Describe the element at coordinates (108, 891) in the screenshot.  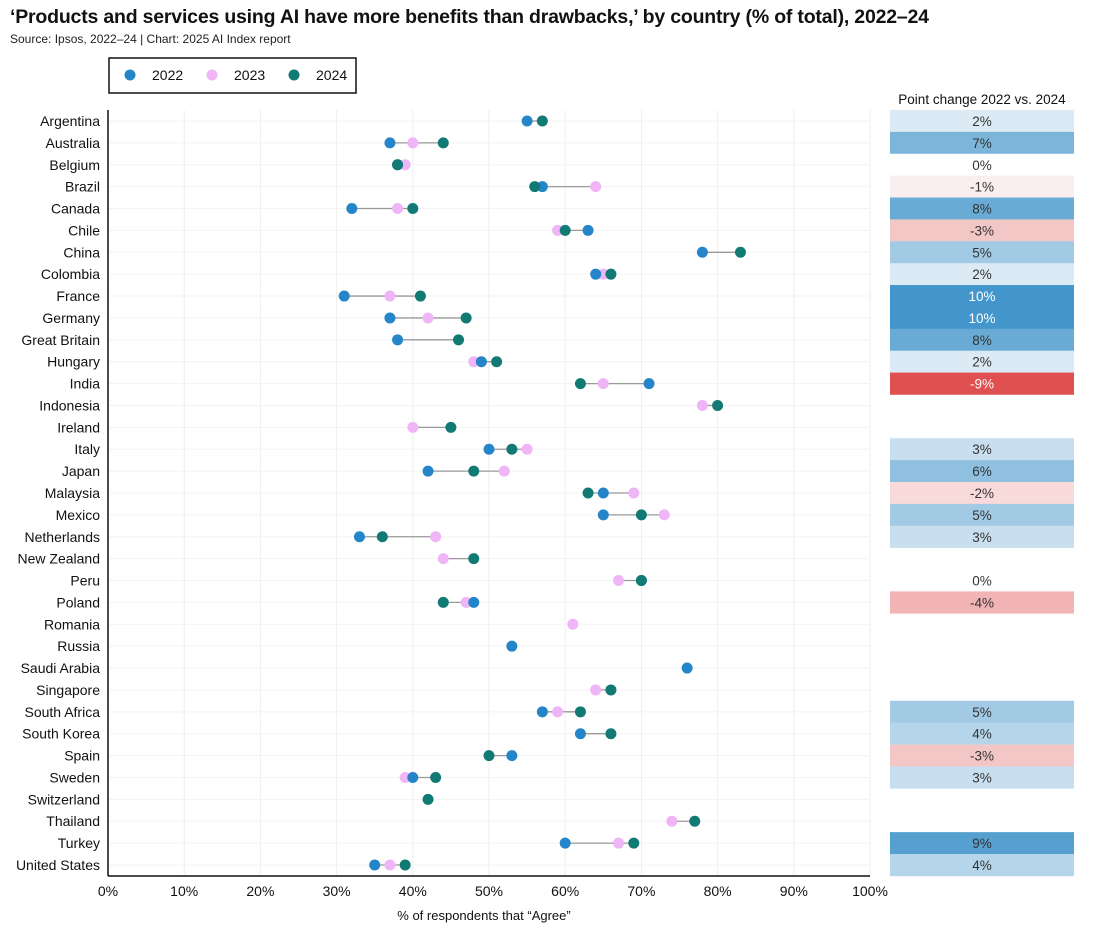
I see `x-tick-label: 0%` at that location.